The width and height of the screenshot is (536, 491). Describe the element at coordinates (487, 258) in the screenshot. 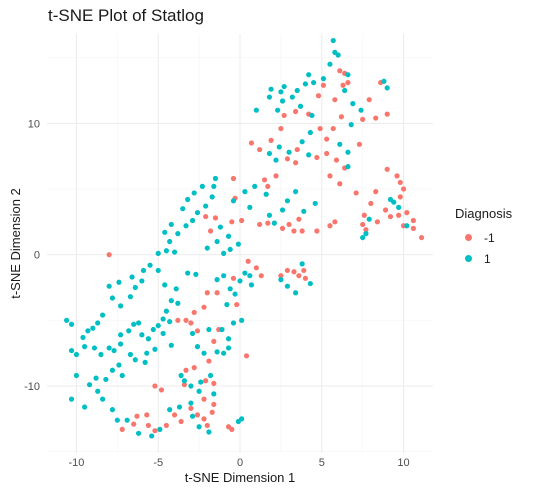

I see `legend-label-pos: 1` at that location.